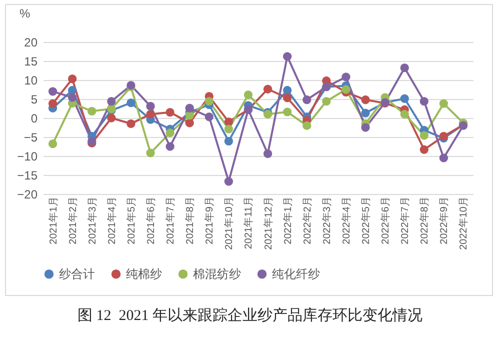 The image size is (500, 338). Describe the element at coordinates (248, 223) in the screenshot. I see `x-tick-label: 2021年11月` at that location.